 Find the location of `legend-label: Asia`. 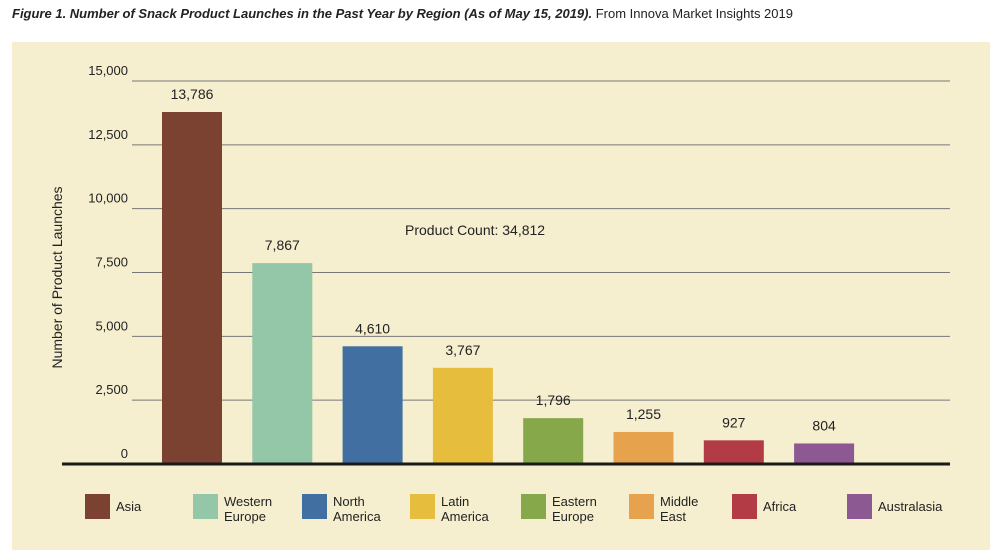

legend-label: Asia is located at coordinates (129, 506).